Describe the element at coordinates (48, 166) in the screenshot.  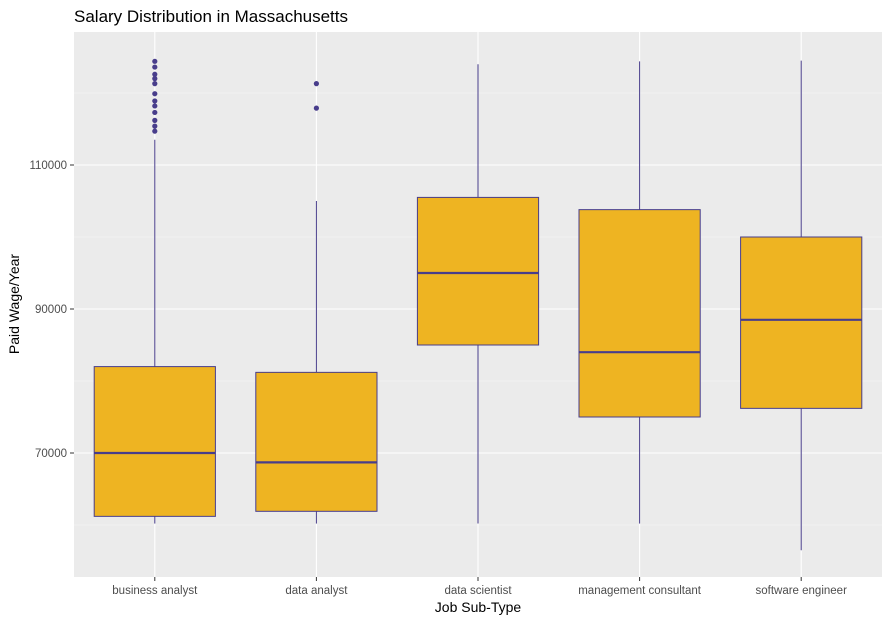
I see `y-tick-label: 110000` at that location.